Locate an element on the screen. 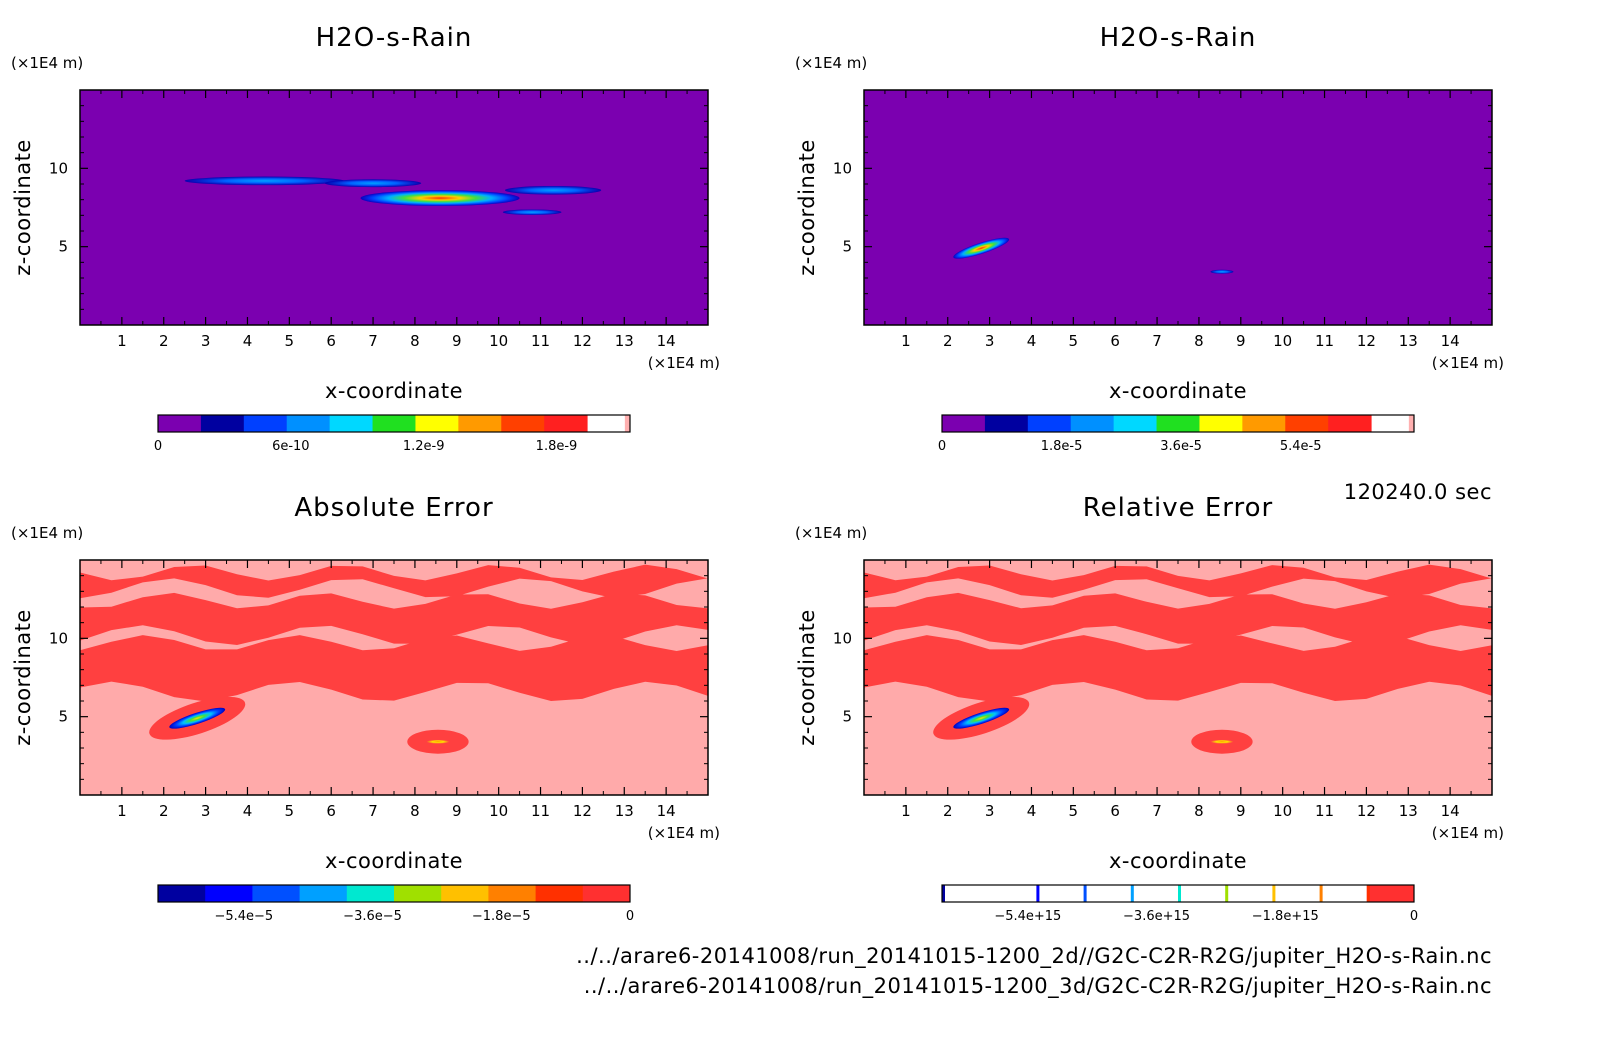 The height and width of the screenshot is (1058, 1604). colorbar-tick-label: −3.6e+15 is located at coordinates (1156, 916).